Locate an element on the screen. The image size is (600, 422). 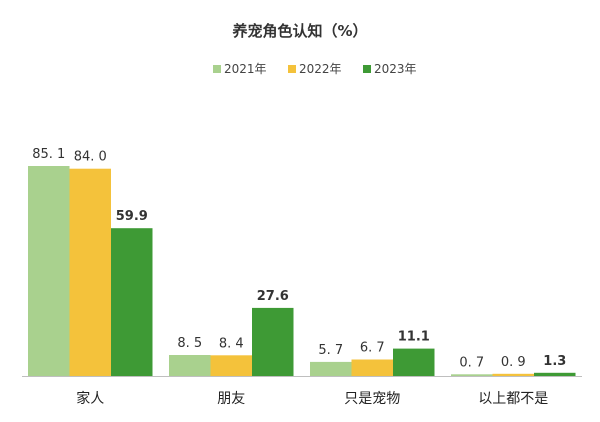
legend-label-1: 2022年 is located at coordinates (320, 69).